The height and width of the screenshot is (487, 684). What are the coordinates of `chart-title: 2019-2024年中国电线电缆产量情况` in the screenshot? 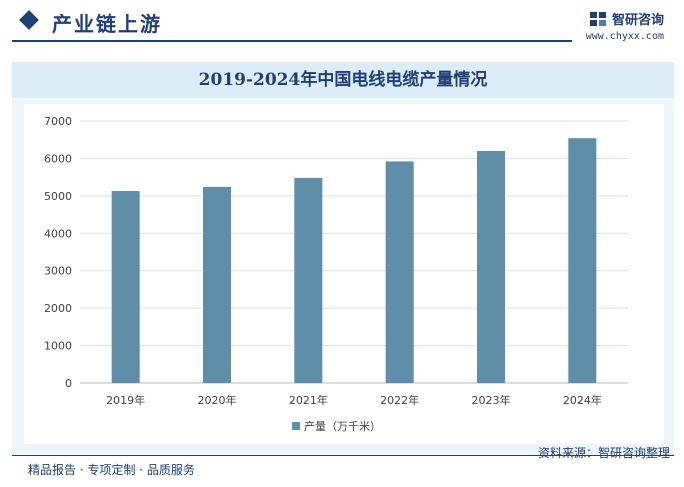 It's located at (343, 80).